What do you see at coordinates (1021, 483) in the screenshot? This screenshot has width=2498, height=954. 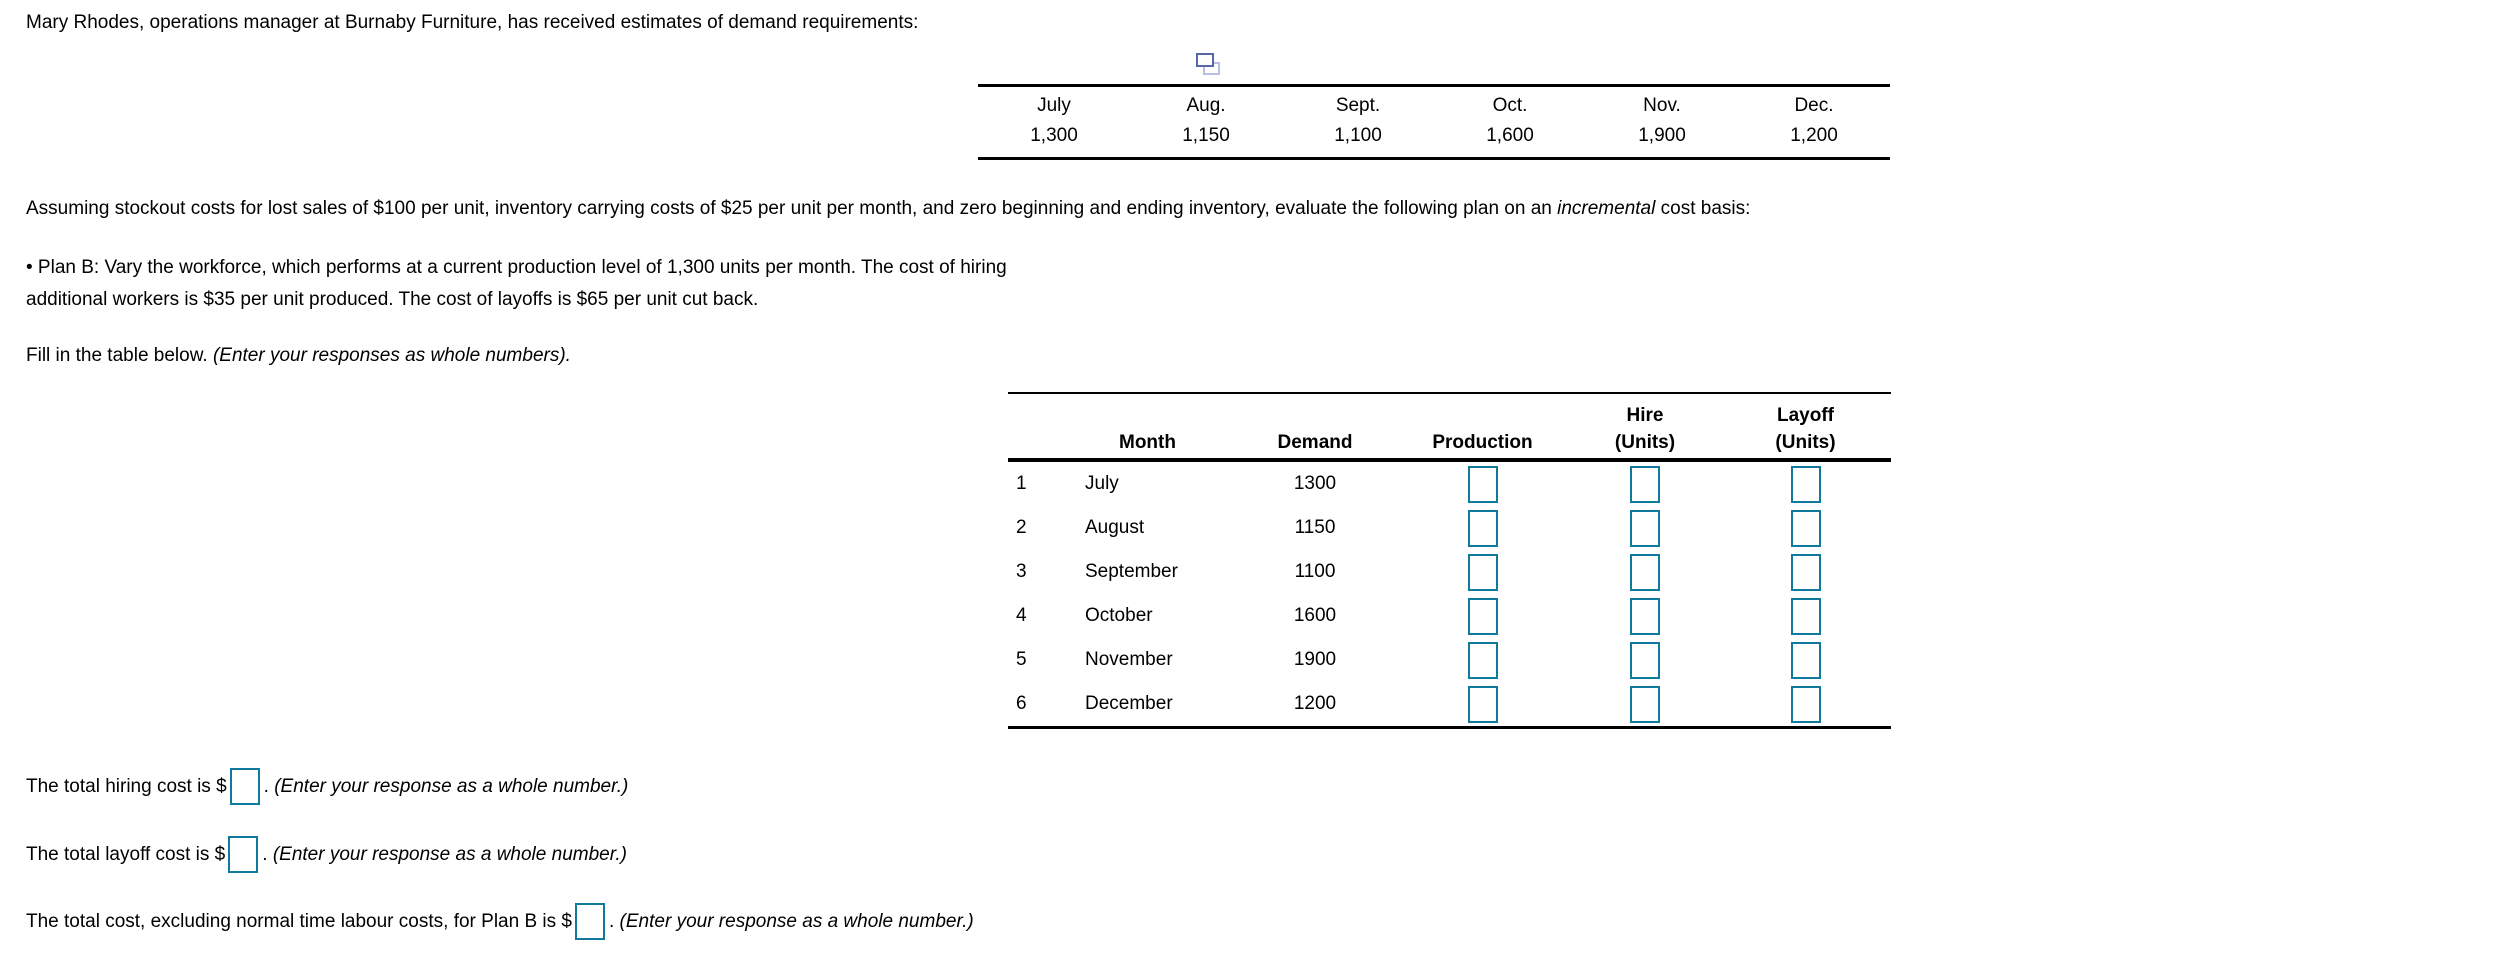 I see `row-number: 1` at bounding box center [1021, 483].